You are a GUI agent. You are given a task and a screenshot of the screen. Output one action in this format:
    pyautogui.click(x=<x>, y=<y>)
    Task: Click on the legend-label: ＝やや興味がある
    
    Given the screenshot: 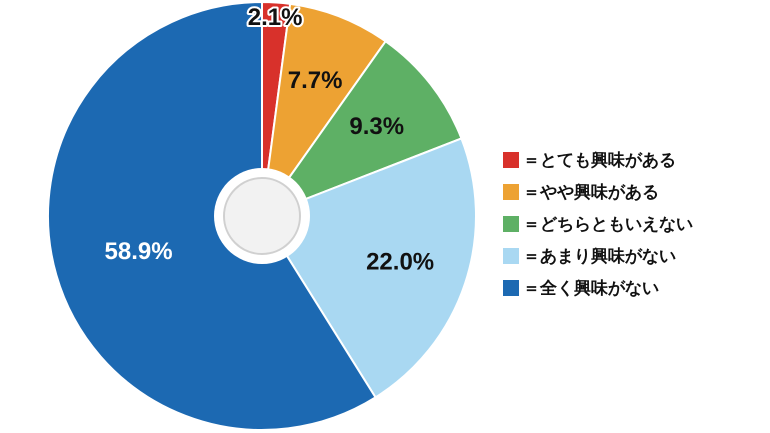 What is the action you would take?
    pyautogui.click(x=591, y=192)
    